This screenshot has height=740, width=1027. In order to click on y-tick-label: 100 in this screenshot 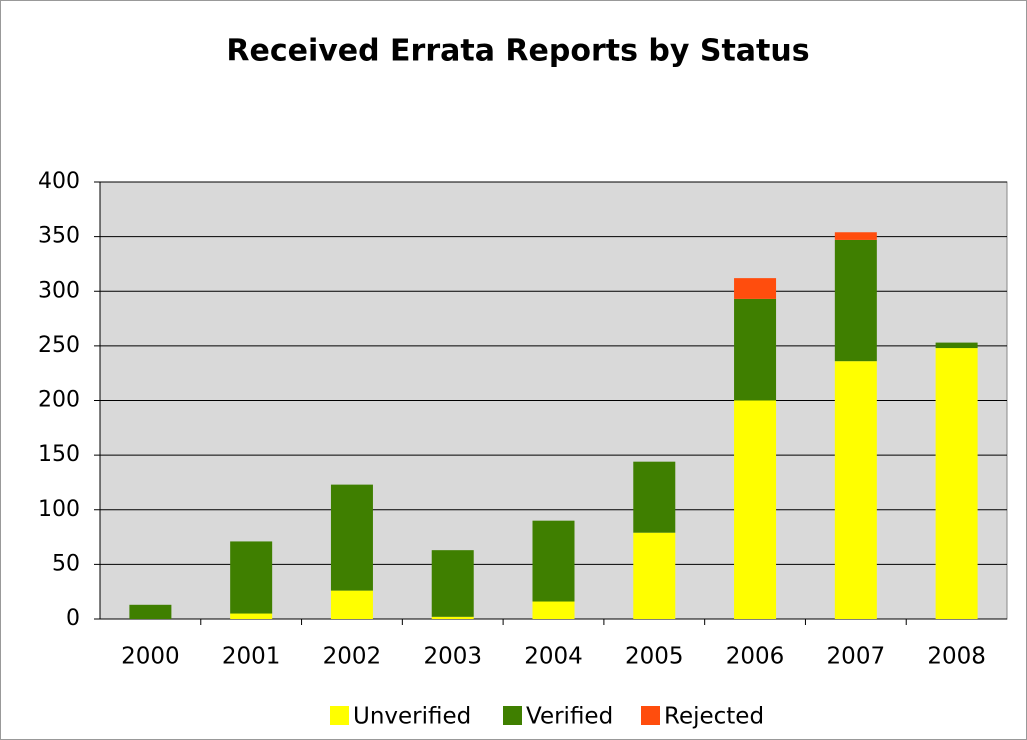, I will do `click(59, 509)`.